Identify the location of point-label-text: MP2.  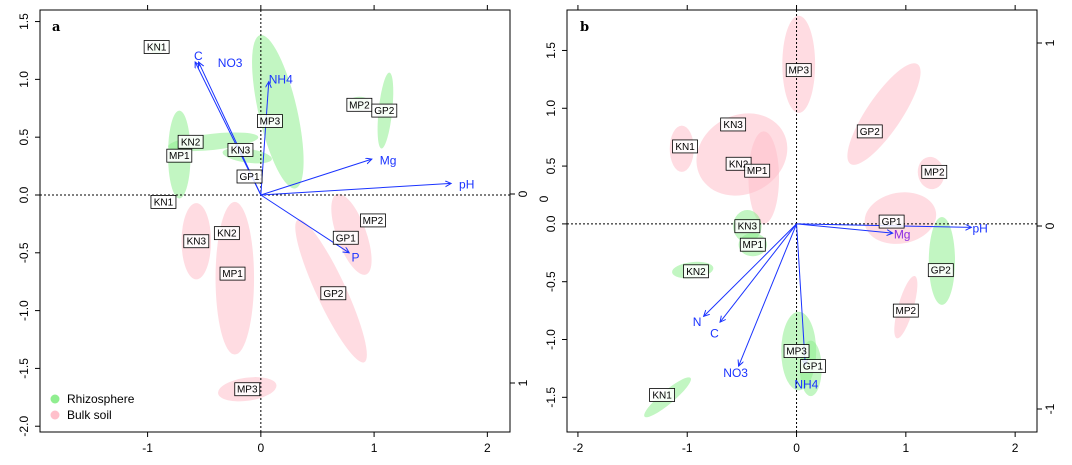
(359, 105).